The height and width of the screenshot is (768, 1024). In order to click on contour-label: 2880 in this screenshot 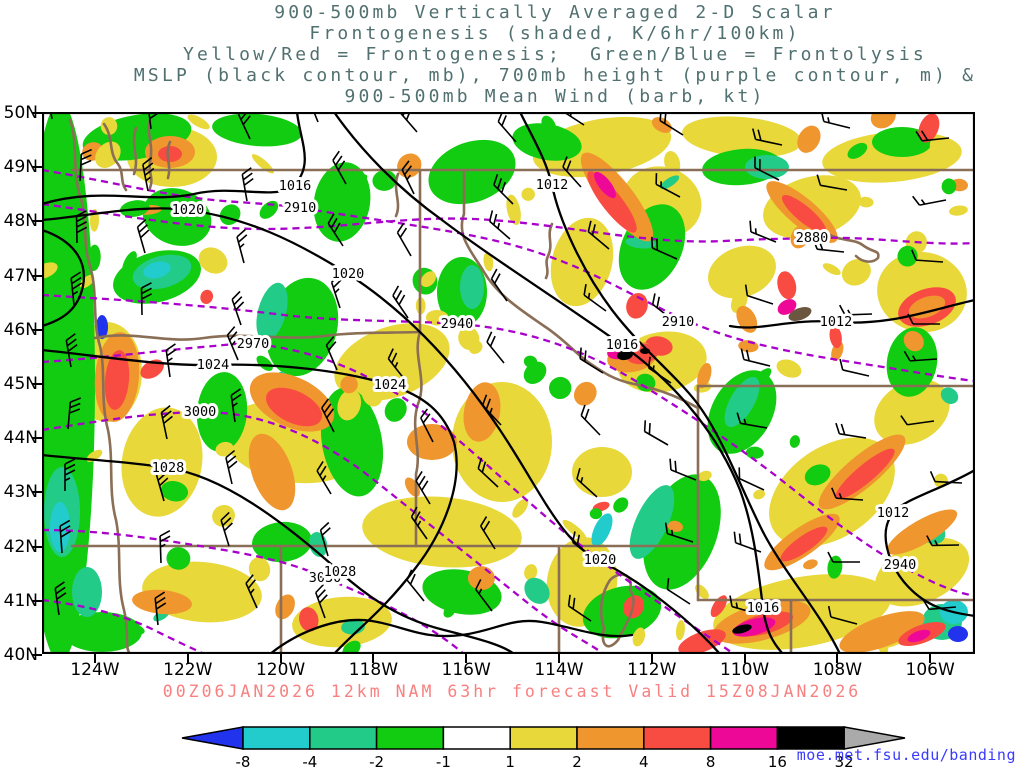, I will do `click(812, 238)`.